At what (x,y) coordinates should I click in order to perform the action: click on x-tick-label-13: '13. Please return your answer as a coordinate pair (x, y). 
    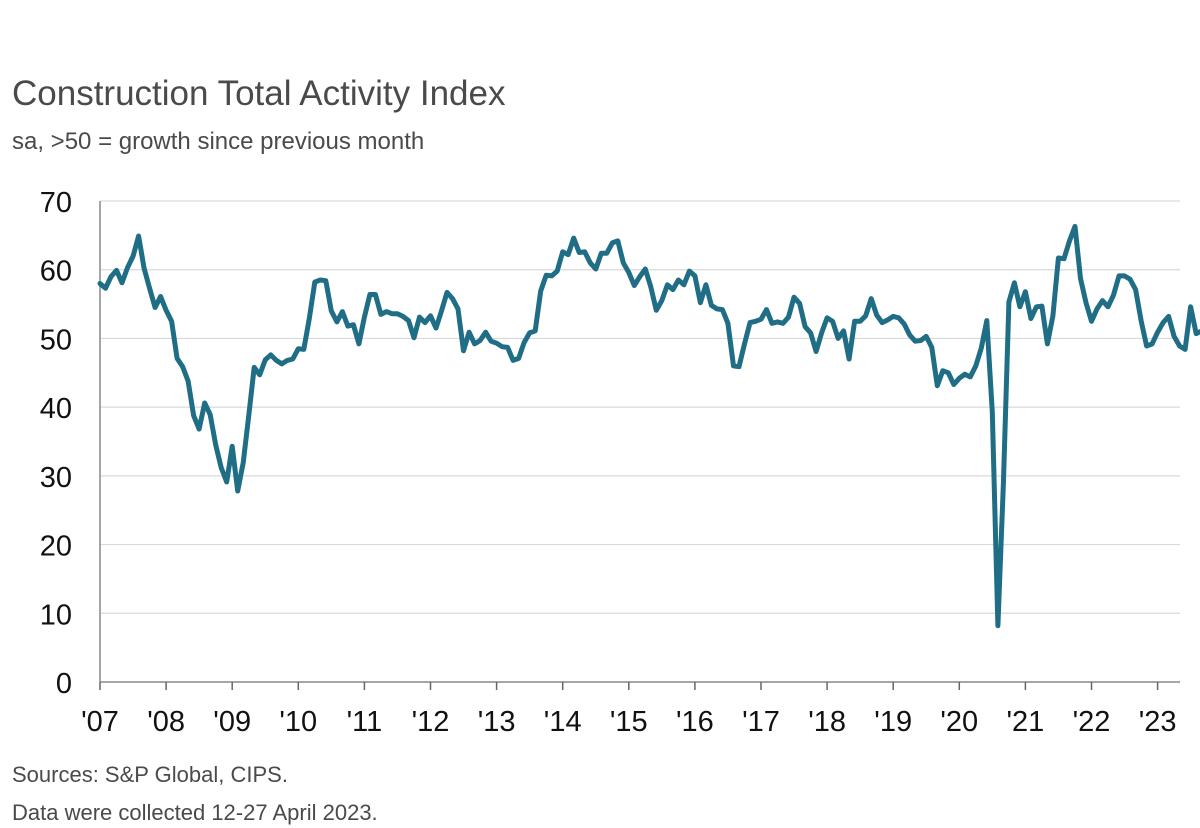
    Looking at the image, I should click on (497, 722).